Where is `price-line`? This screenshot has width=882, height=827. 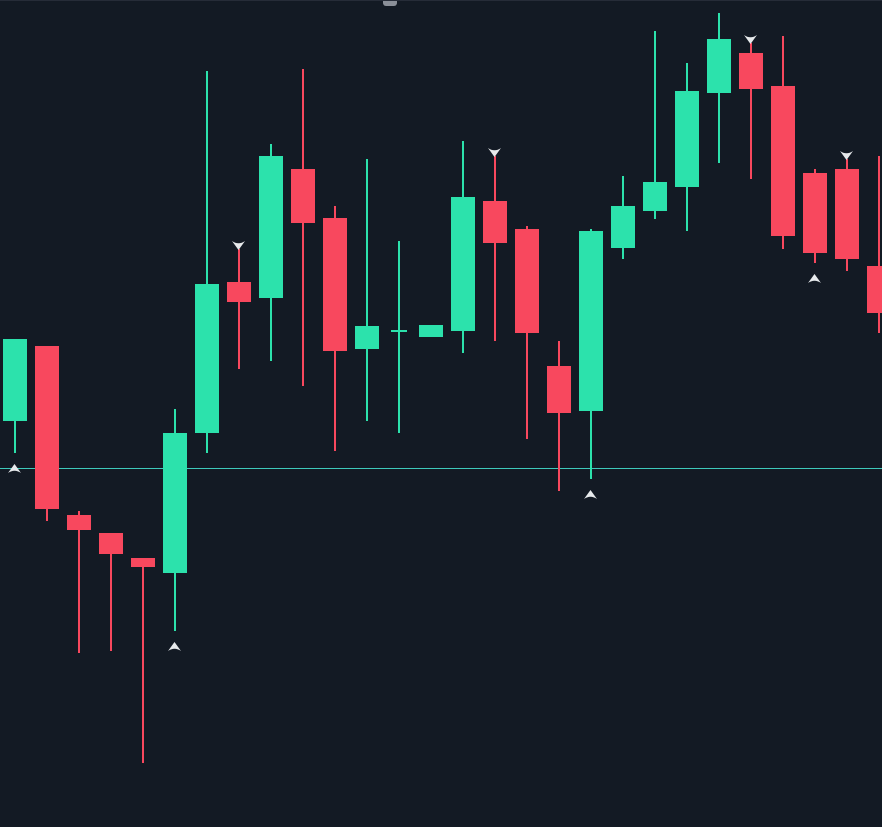
price-line is located at coordinates (441, 468).